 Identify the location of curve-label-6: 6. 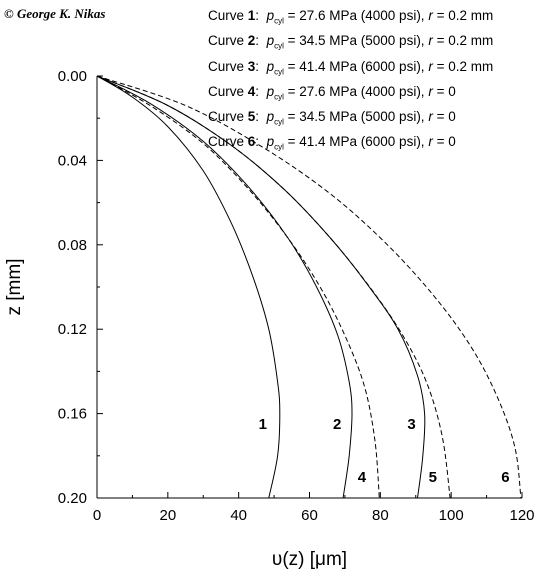
(505, 477).